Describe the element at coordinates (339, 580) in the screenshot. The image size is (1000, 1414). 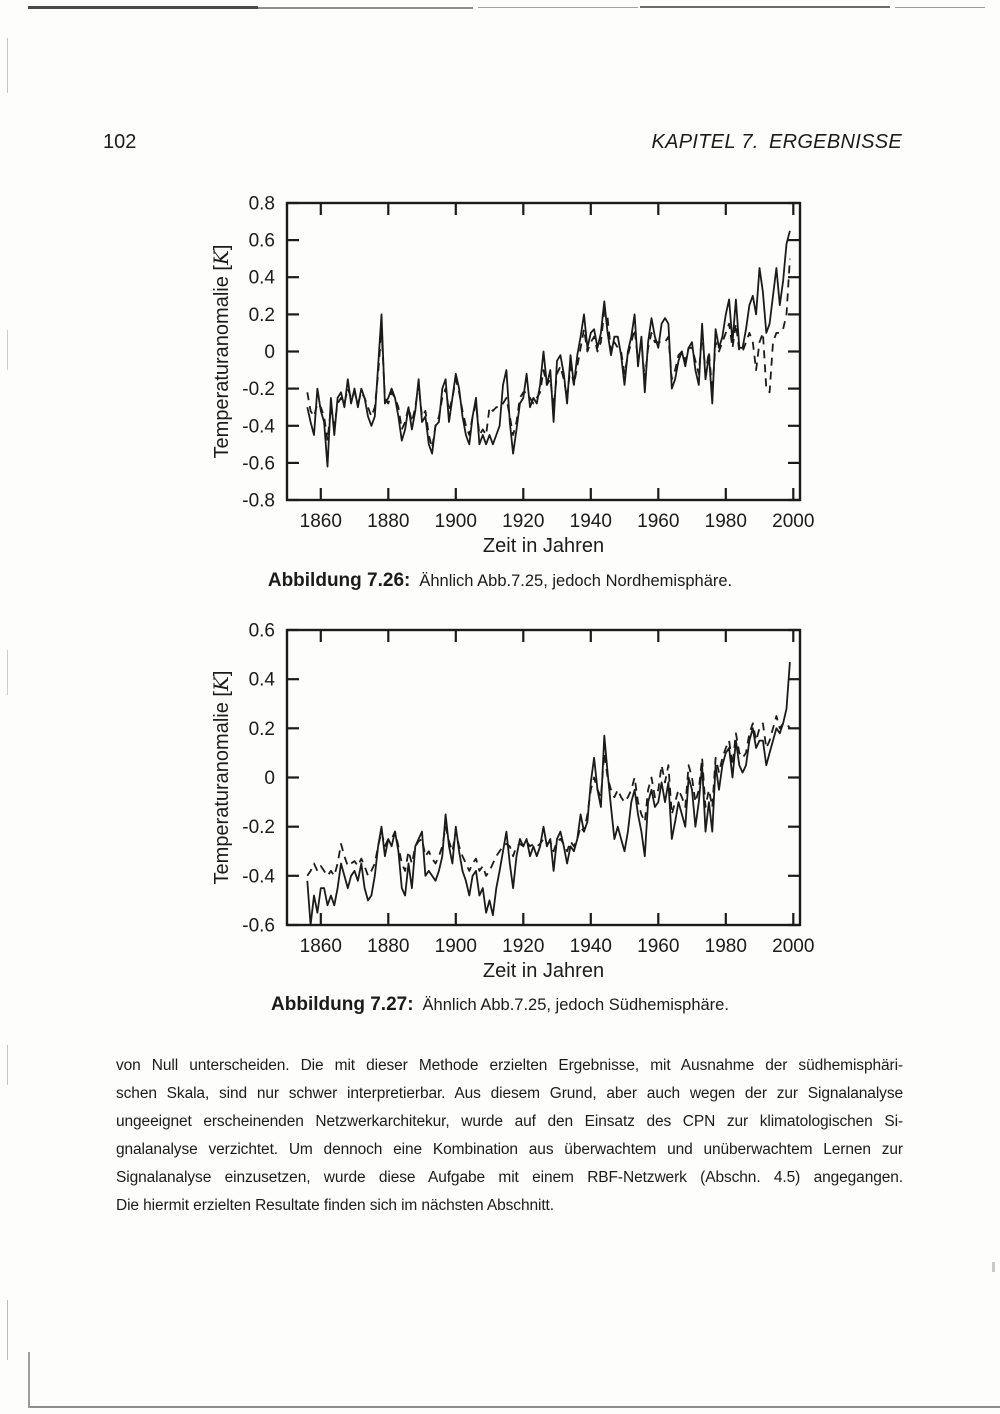
I see `caption-label: Abbildung 7.26:` at that location.